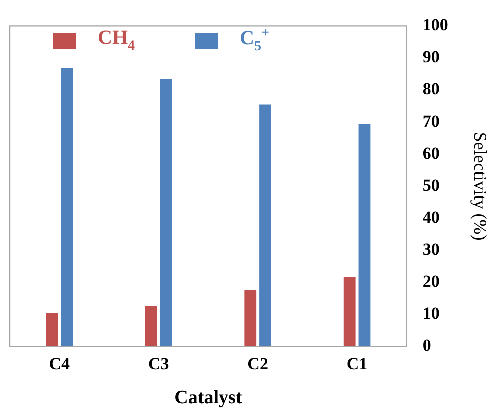 Image resolution: width=494 pixels, height=414 pixels. Describe the element at coordinates (431, 250) in the screenshot. I see `y-tick-label: 30` at that location.